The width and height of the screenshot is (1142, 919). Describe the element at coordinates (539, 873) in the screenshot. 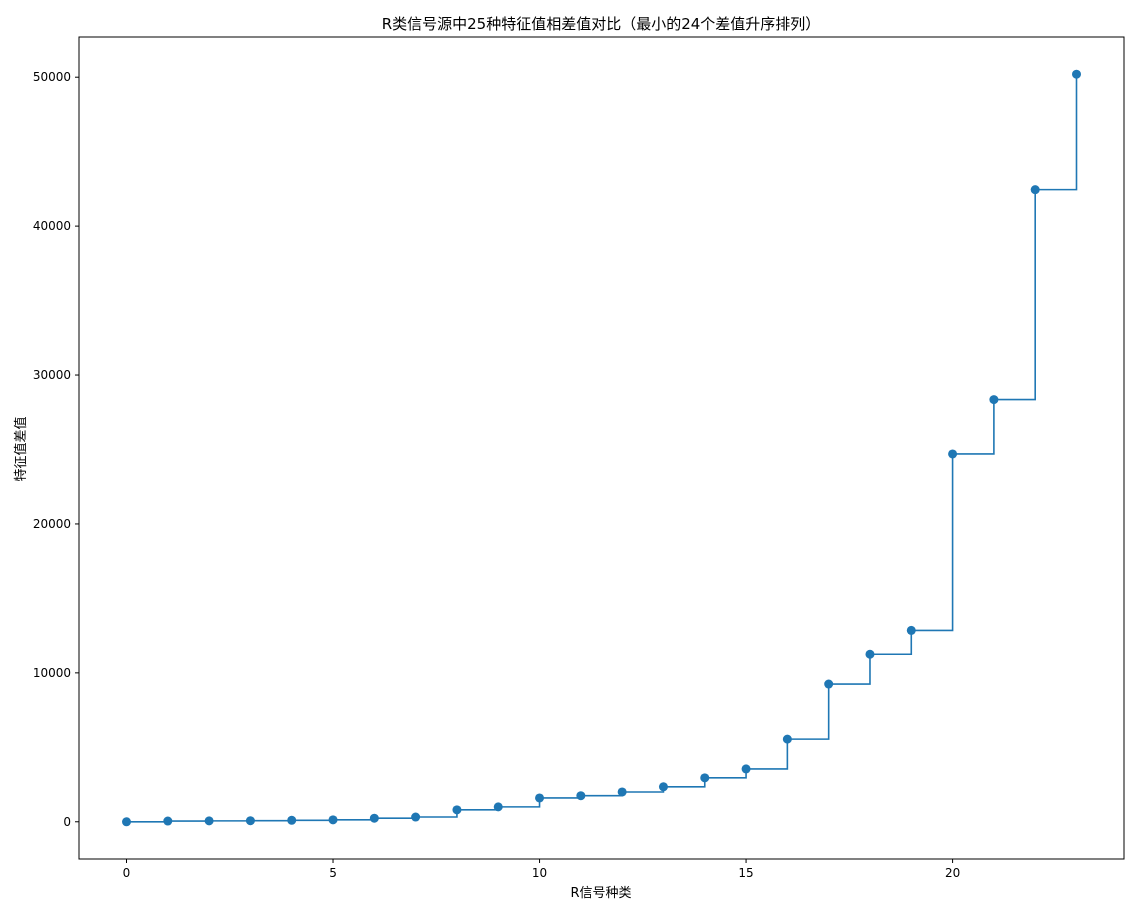

I see `x-tick-label: 10` at that location.